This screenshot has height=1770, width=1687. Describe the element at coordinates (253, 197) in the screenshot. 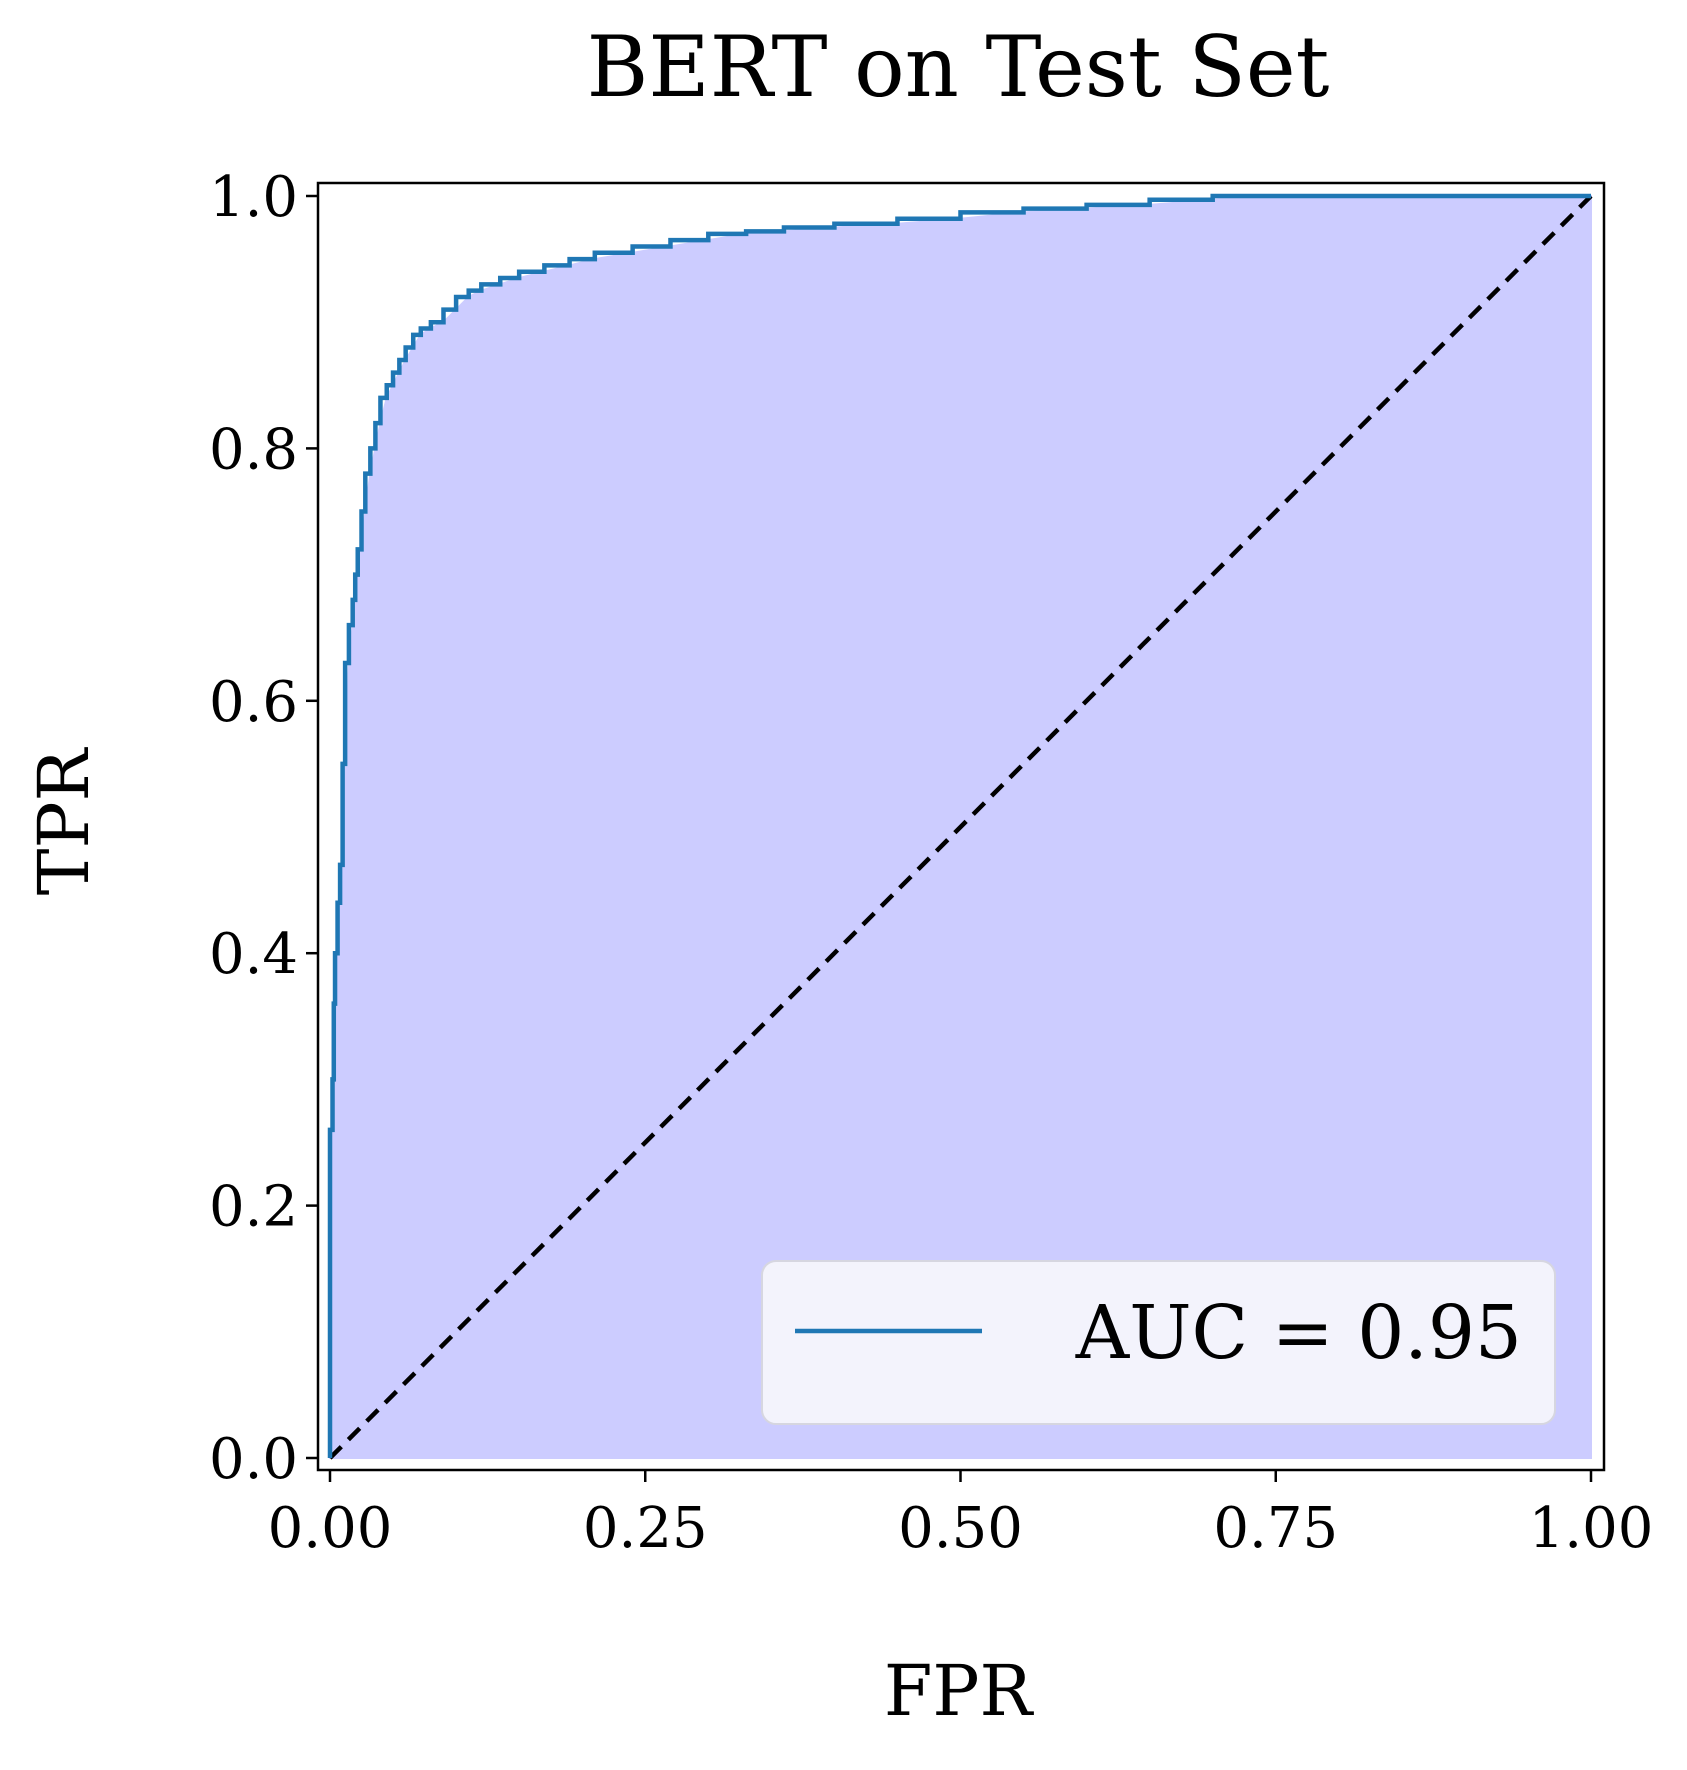

I see `y-tick-label: 1.0` at that location.